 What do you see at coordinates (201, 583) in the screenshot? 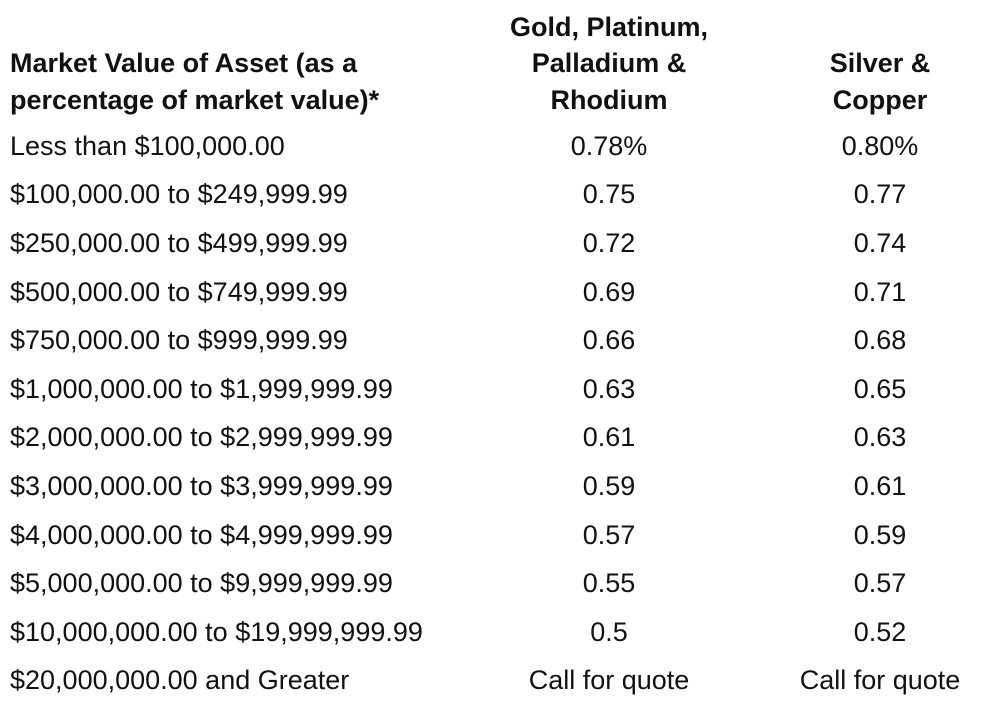
I see `market-value-range-cell: $5,000,000.00 to $9,999,999.99` at bounding box center [201, 583].